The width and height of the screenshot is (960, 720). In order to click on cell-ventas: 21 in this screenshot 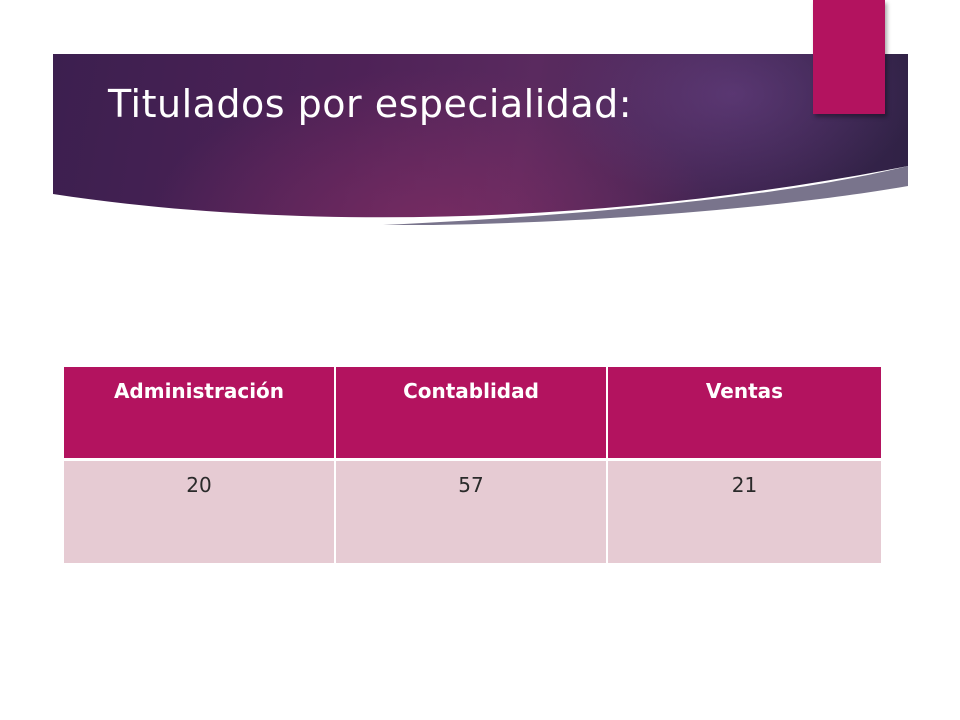, I will do `click(744, 511)`.